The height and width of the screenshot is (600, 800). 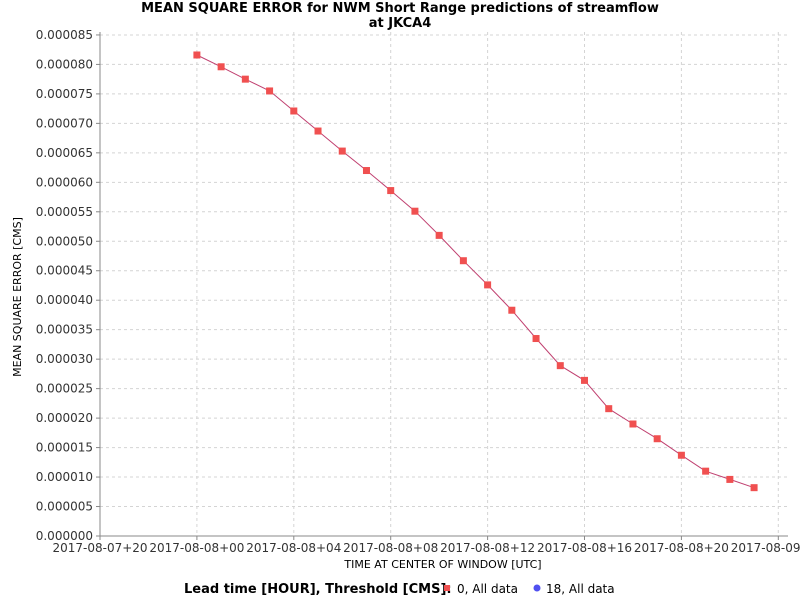 What do you see at coordinates (64, 448) in the screenshot?
I see `y-tick-label: 0.000015` at bounding box center [64, 448].